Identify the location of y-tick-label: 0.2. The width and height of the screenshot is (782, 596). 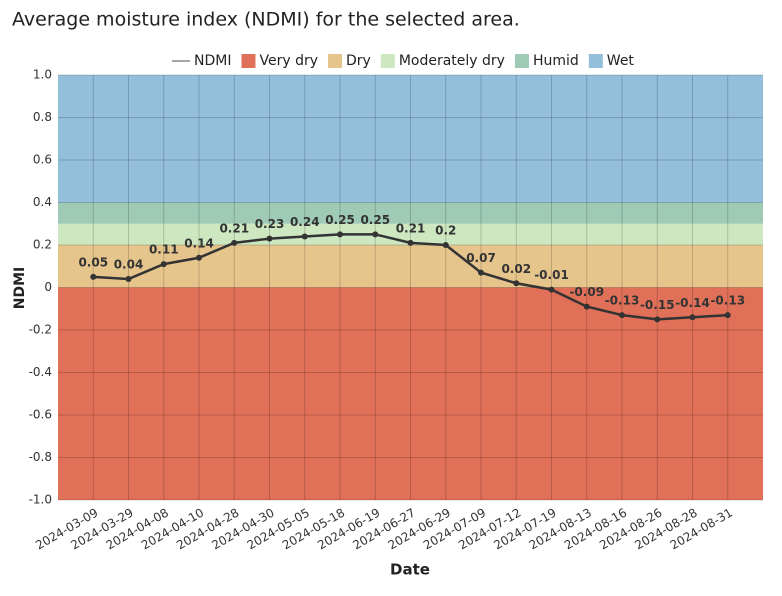
(42, 245).